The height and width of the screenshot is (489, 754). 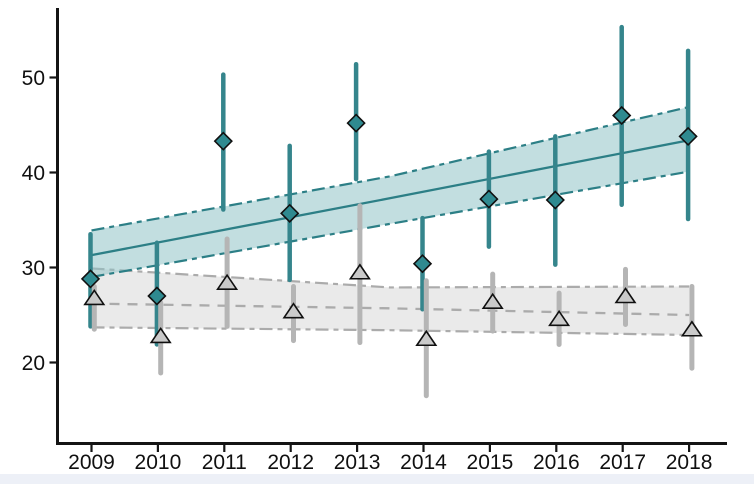 I want to click on x-tick-label: 2009, so click(x=91, y=462).